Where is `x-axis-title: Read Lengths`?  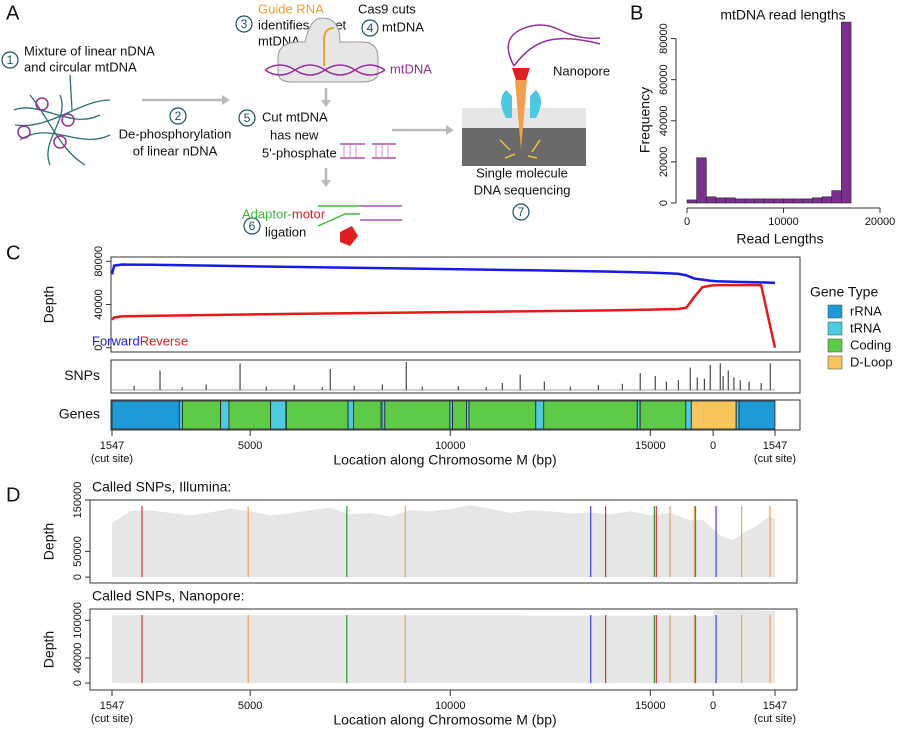 x-axis-title: Read Lengths is located at coordinates (779, 239).